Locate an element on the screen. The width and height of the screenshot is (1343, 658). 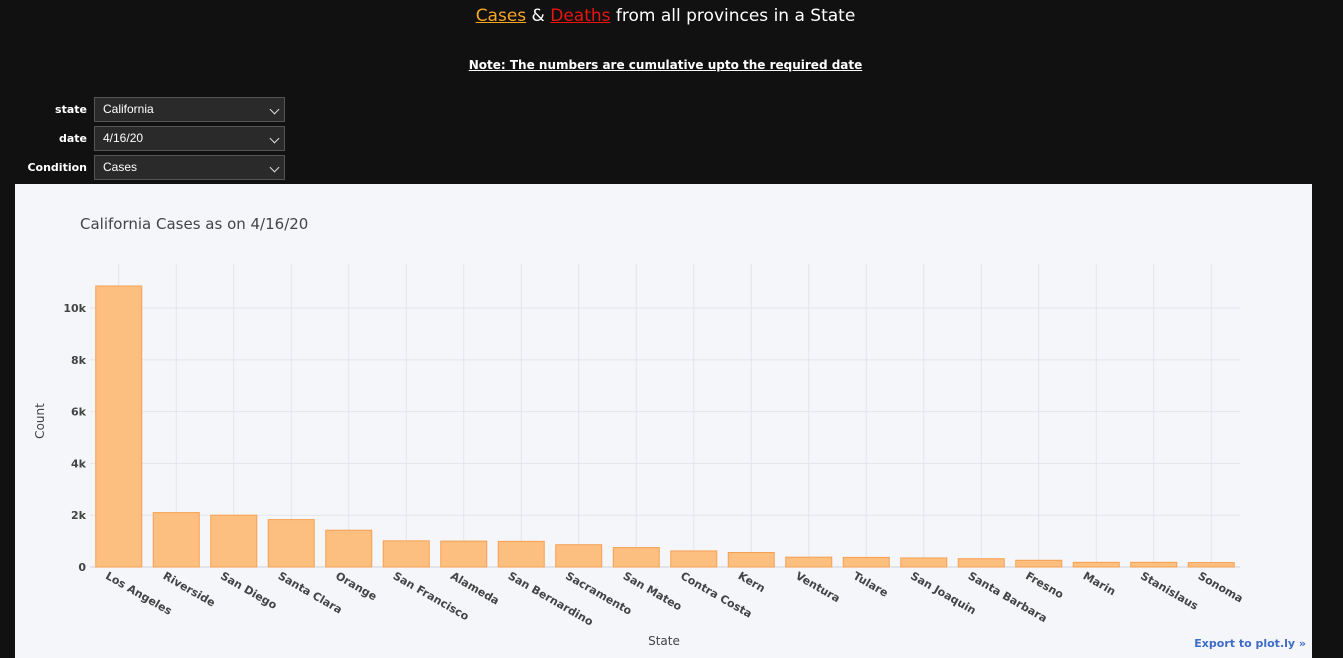
cases-link: Cases is located at coordinates (501, 16).